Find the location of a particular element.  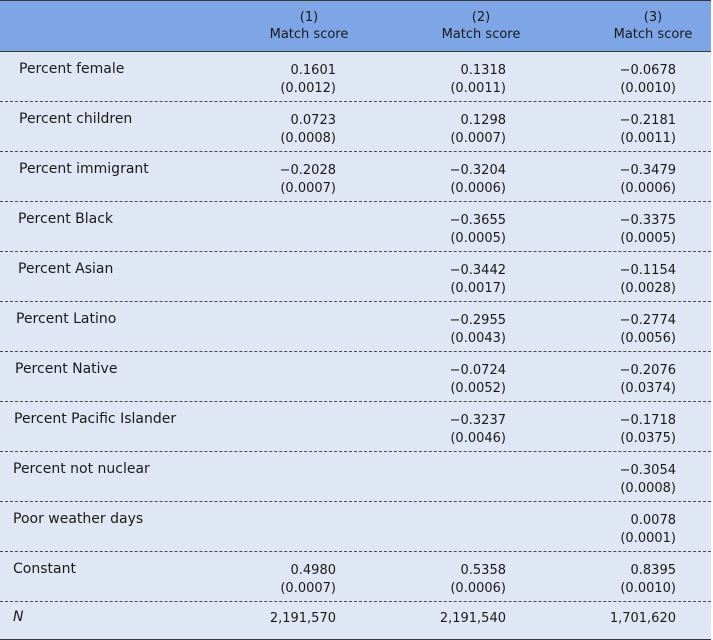

coefficient-cell: −0.0678 (0.0010) is located at coordinates (621, 80).